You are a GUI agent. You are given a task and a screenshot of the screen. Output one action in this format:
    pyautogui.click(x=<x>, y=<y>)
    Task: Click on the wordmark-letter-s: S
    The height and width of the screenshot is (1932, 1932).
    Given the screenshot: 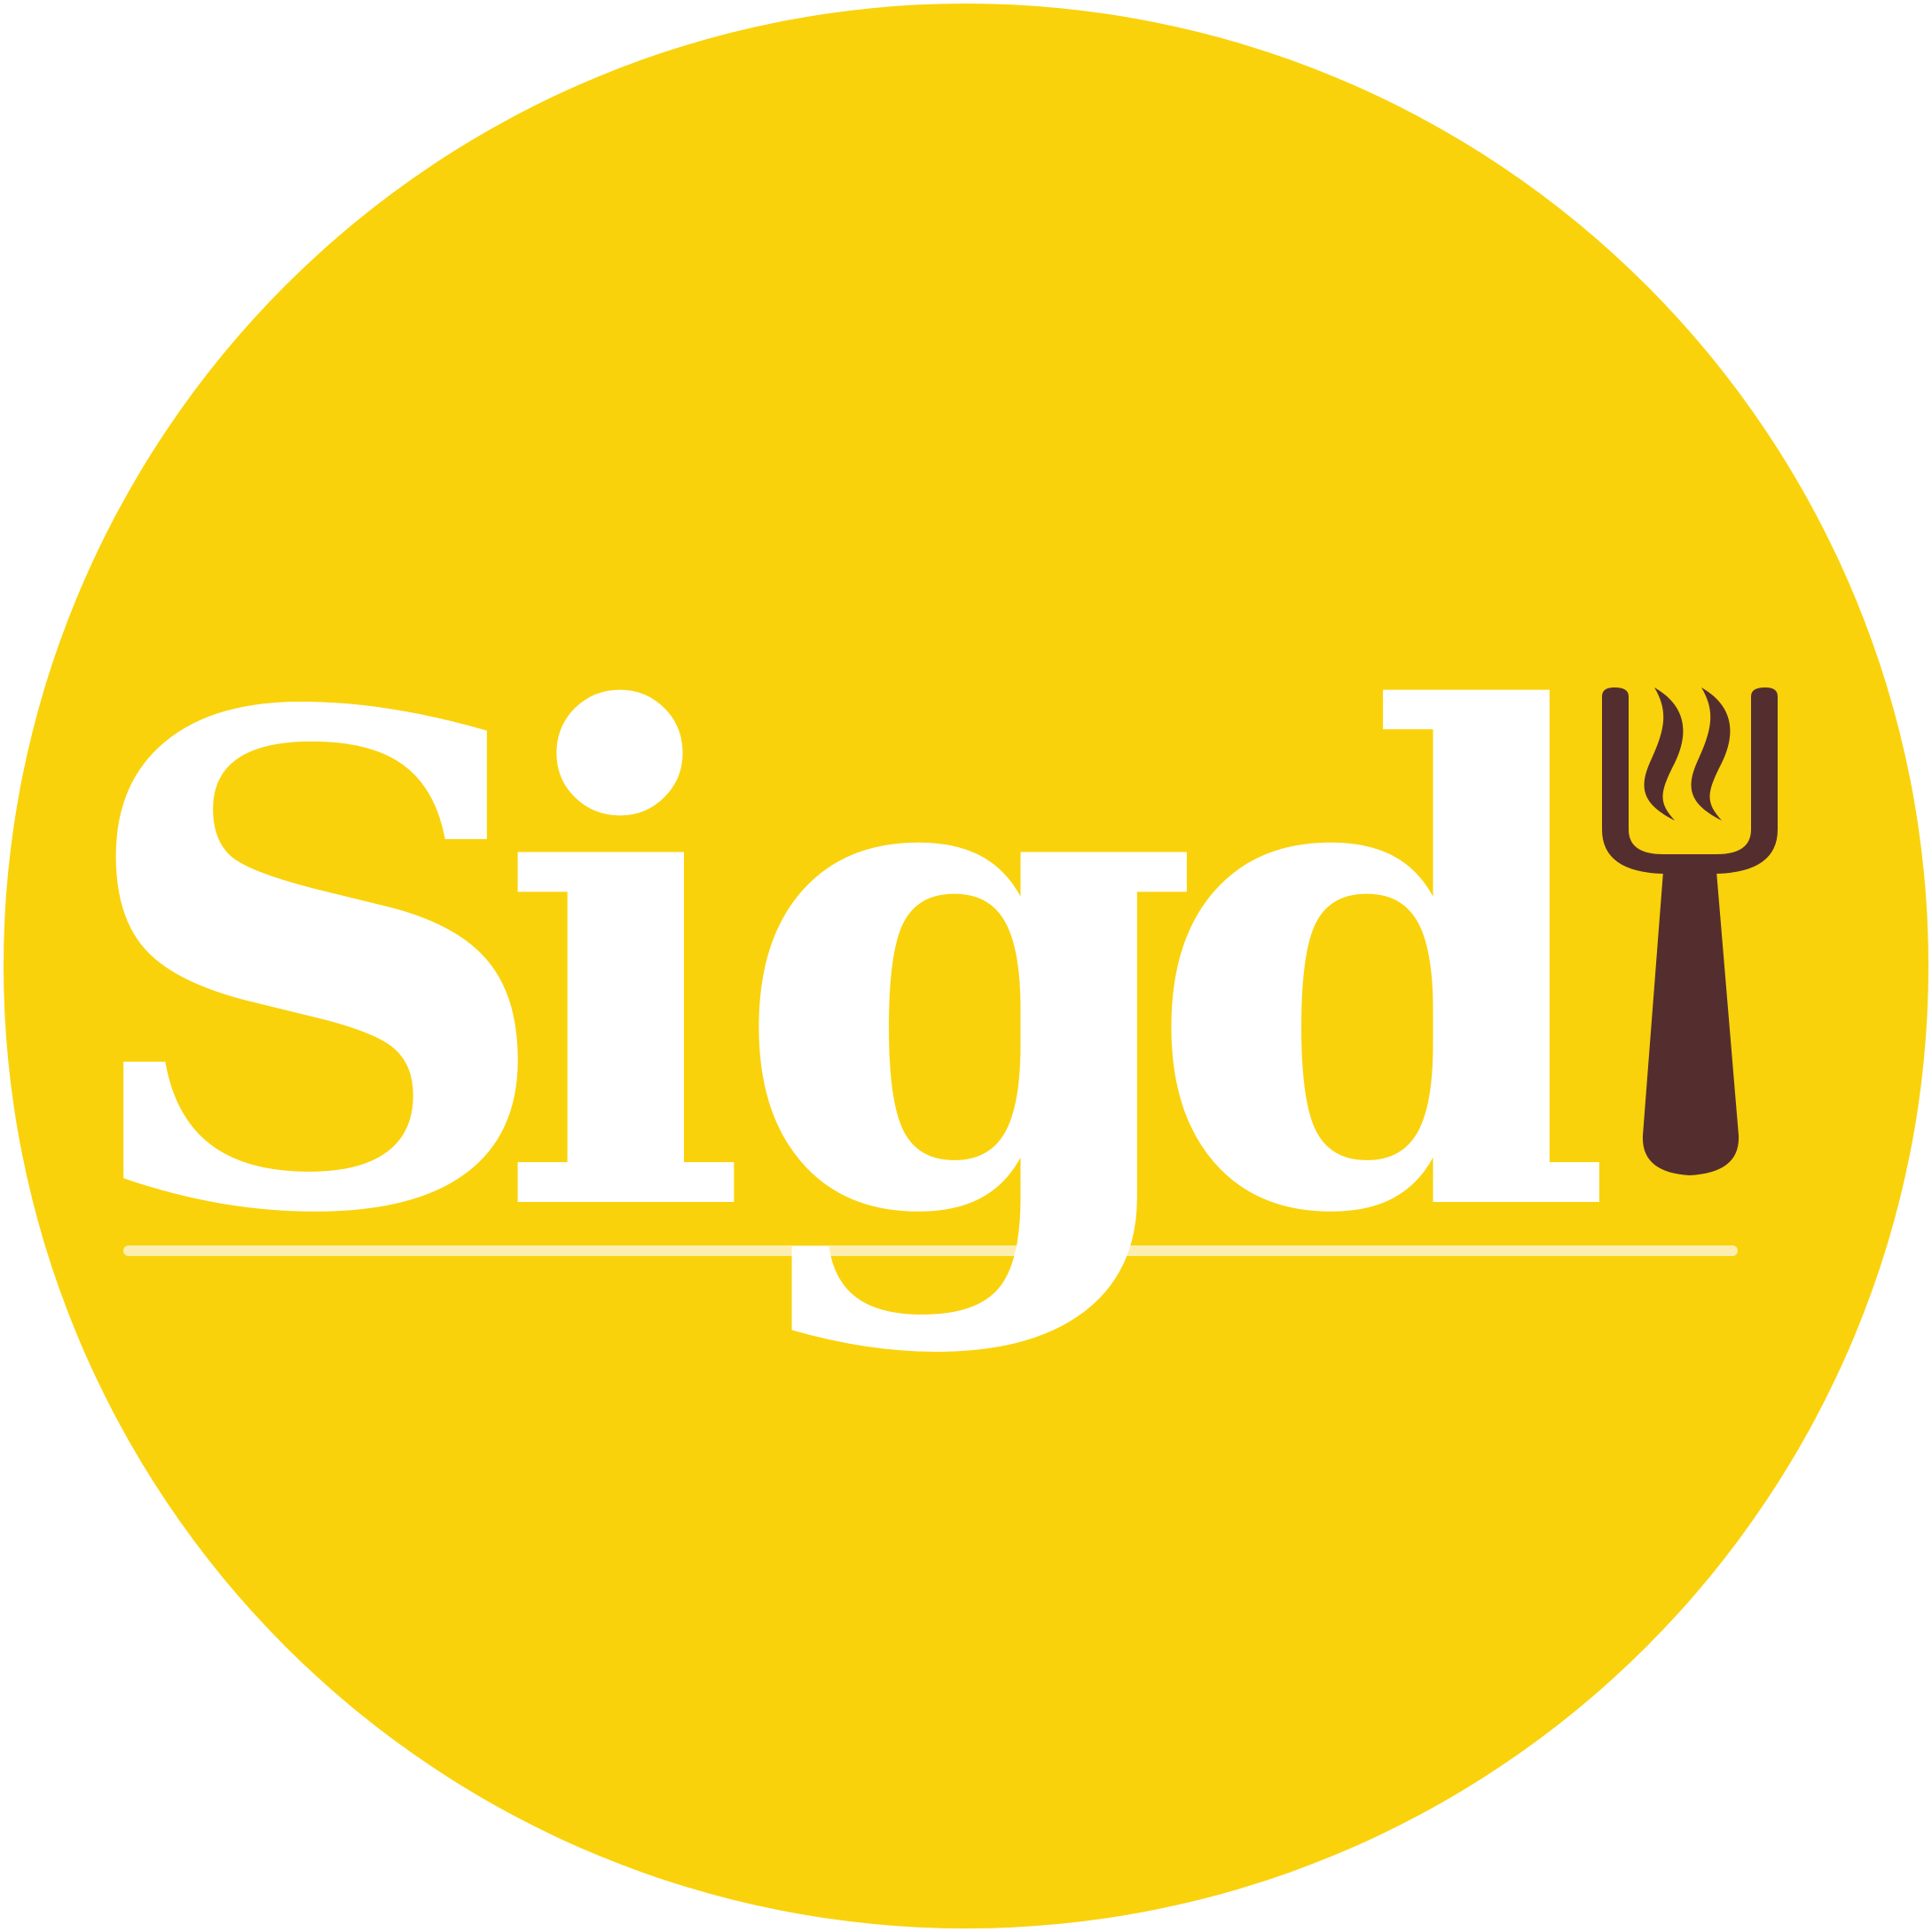 What is the action you would take?
    pyautogui.click(x=315, y=965)
    